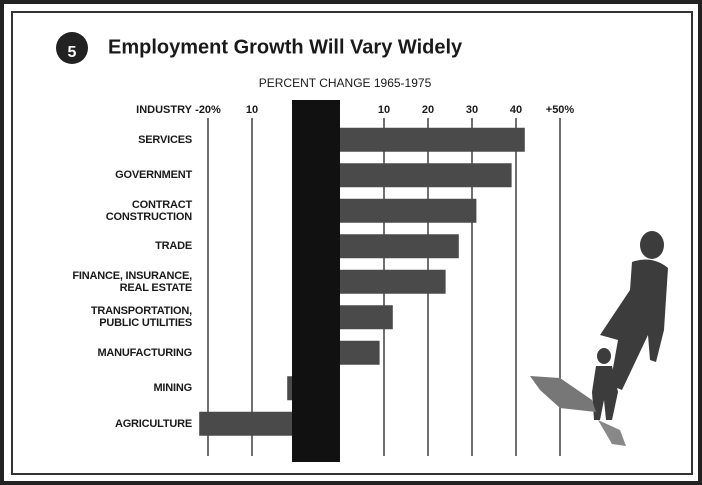 The width and height of the screenshot is (702, 485). What do you see at coordinates (472, 110) in the screenshot?
I see `x-tick-label: 30` at bounding box center [472, 110].